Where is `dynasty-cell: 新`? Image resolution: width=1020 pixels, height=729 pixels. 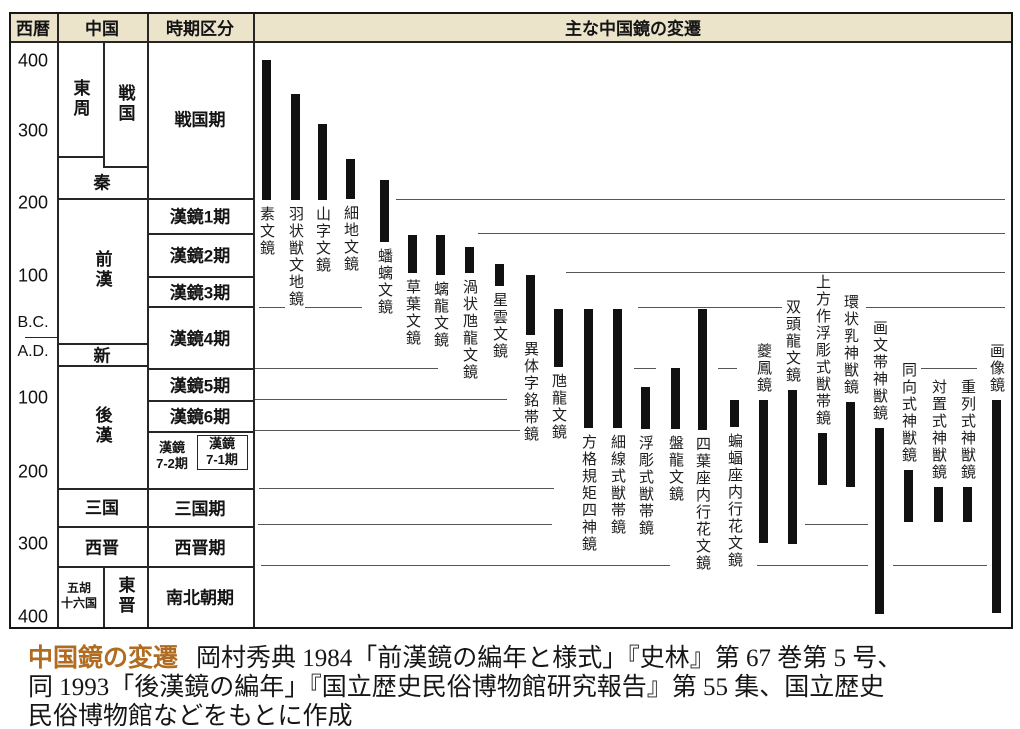 dynasty-cell: 新 is located at coordinates (102, 356).